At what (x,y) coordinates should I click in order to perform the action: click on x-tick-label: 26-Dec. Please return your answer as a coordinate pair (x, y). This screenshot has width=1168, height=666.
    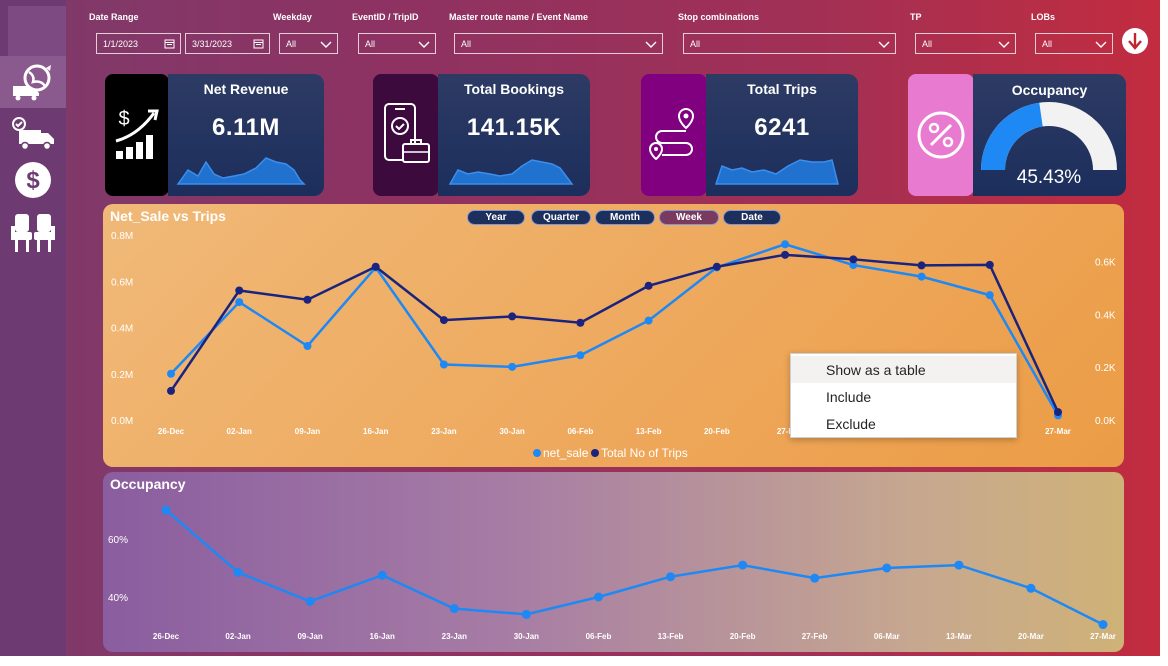
    Looking at the image, I should click on (166, 636).